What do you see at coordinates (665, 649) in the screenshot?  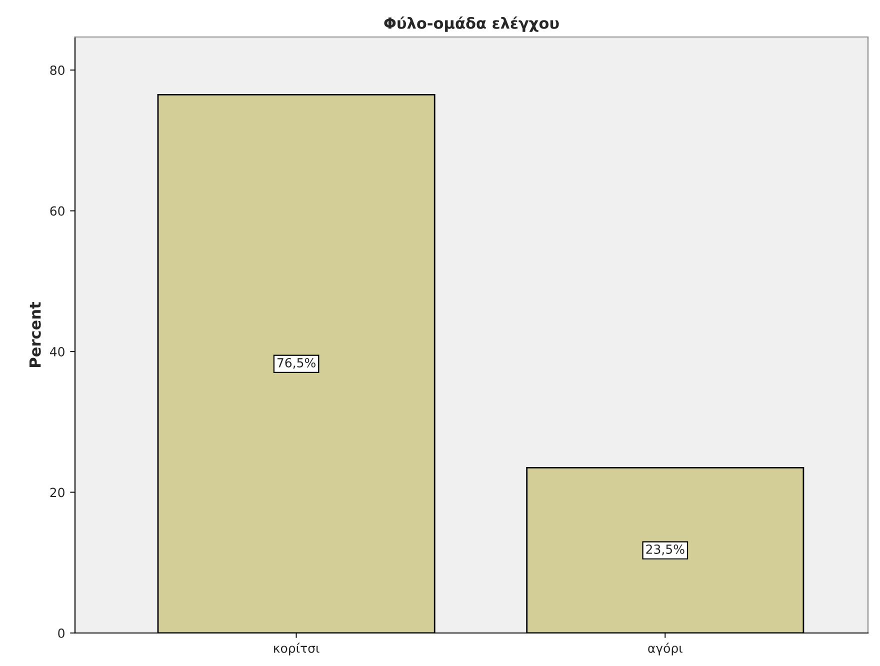 I see `x-tick-label: αγόρι` at bounding box center [665, 649].